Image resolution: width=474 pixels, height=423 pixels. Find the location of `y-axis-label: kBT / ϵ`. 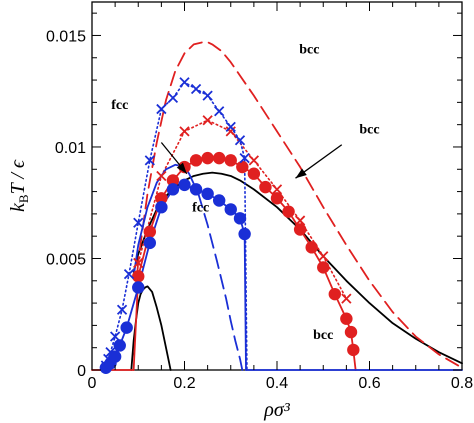

y-axis-label: kBT / ϵ is located at coordinates (19, 185).